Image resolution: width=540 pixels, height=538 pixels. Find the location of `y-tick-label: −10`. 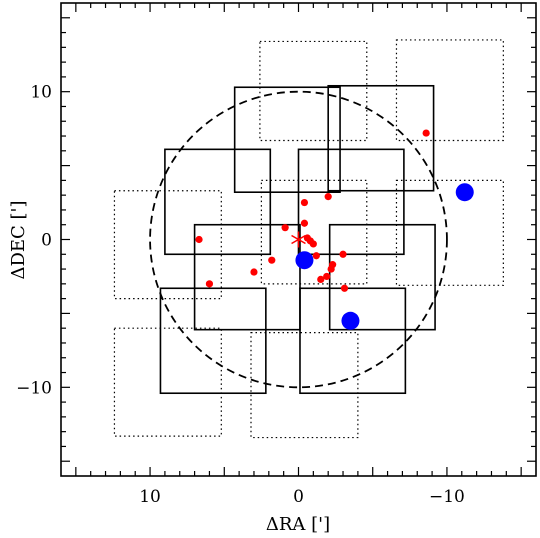

y-tick-label: −10 is located at coordinates (34, 388).